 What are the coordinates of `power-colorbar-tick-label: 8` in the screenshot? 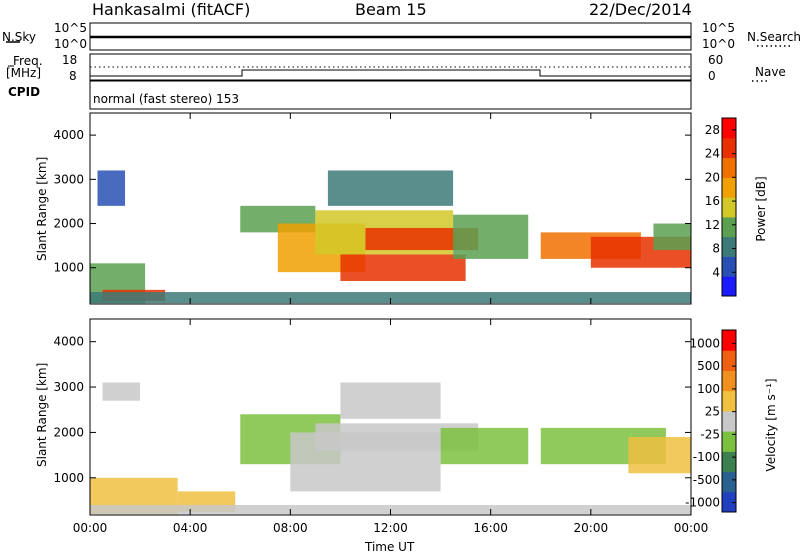 It's located at (716, 249).